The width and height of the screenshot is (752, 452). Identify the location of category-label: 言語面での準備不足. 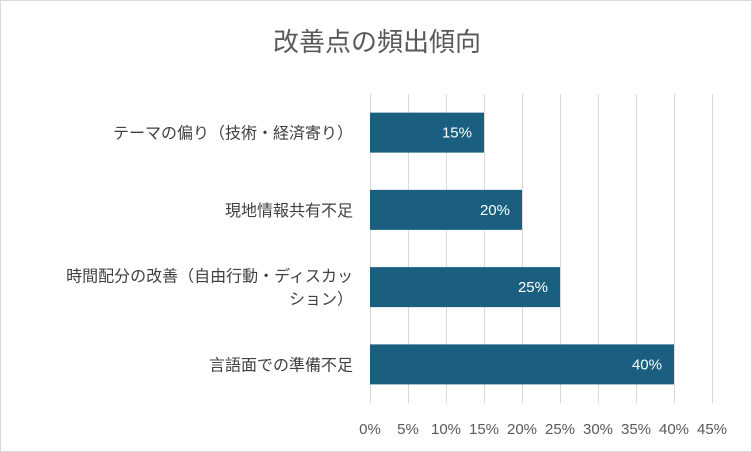
(281, 365).